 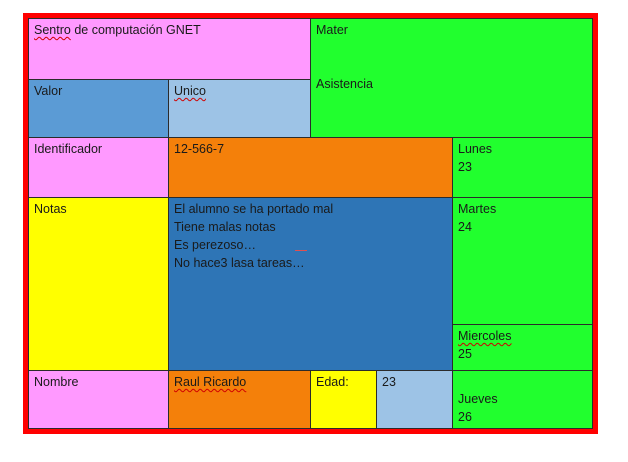 I want to click on identifier-label: Identificador, so click(x=68, y=149).